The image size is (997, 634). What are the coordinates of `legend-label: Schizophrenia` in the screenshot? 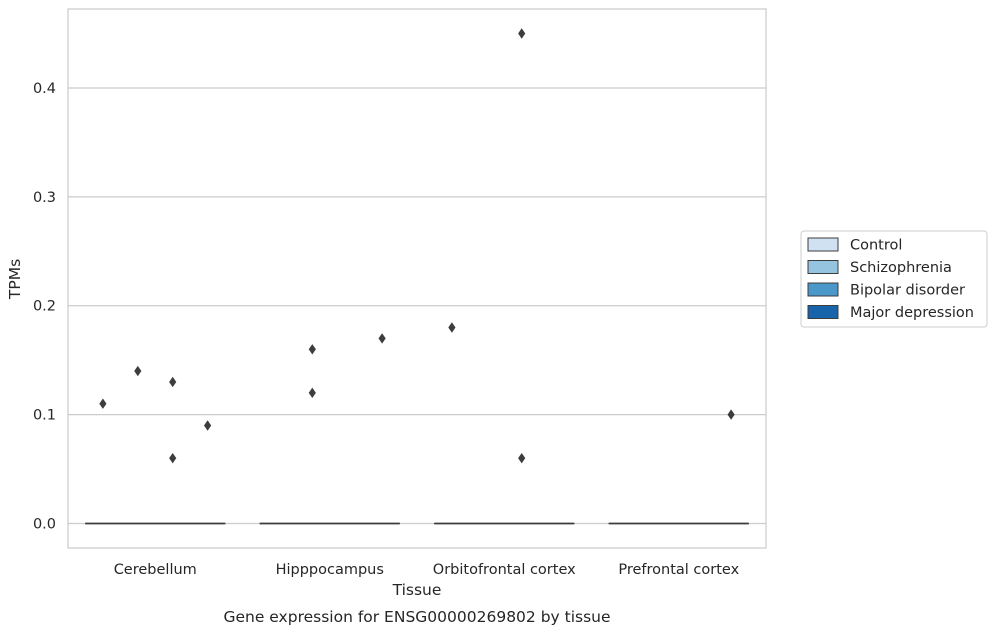 It's located at (901, 268).